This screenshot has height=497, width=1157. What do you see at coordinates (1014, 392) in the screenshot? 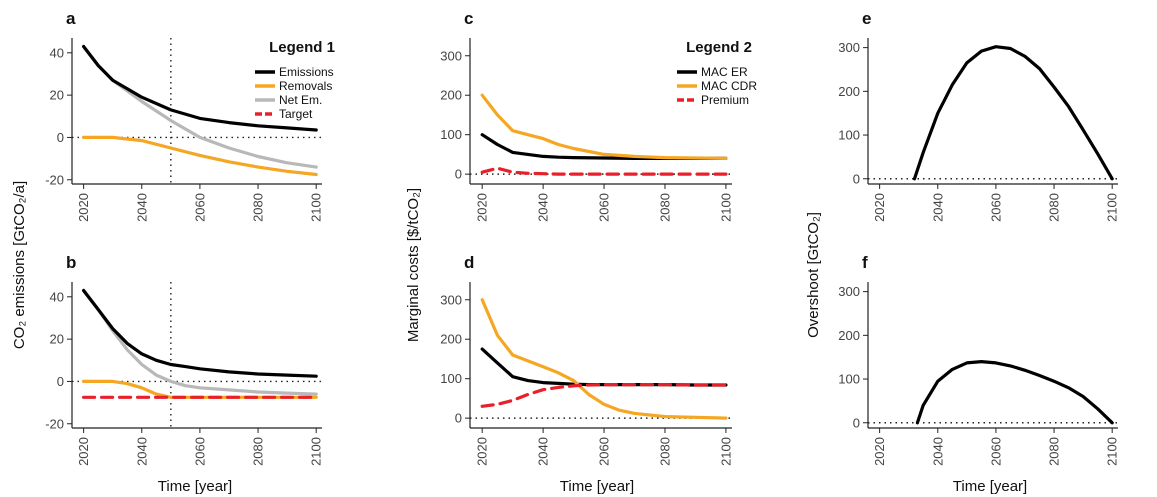
I see `series-line-f-overshoot` at bounding box center [1014, 392].